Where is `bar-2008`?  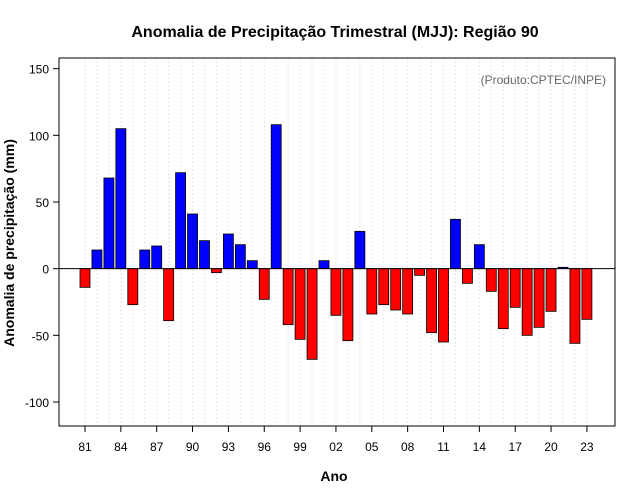 bar-2008 is located at coordinates (408, 291).